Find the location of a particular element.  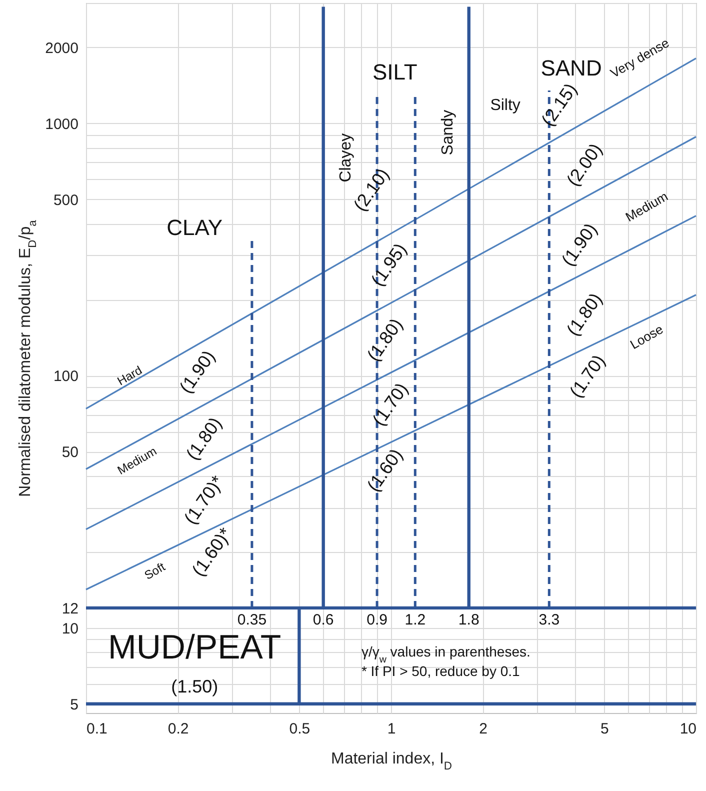

annotation: MUD/PEAT is located at coordinates (195, 647).